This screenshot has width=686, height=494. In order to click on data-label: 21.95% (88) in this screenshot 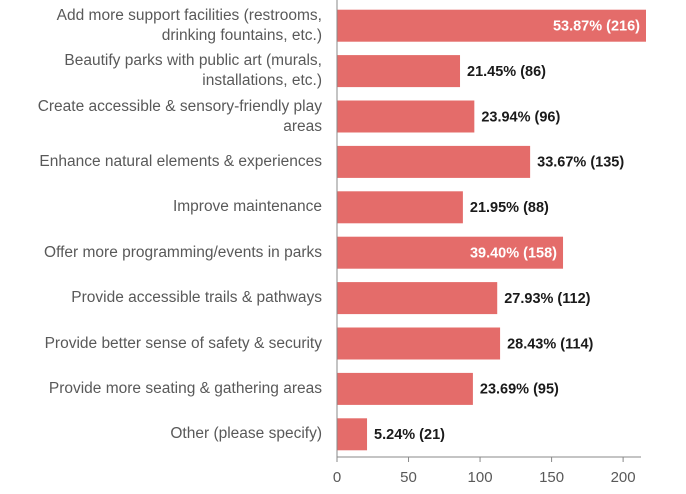, I will do `click(509, 208)`.